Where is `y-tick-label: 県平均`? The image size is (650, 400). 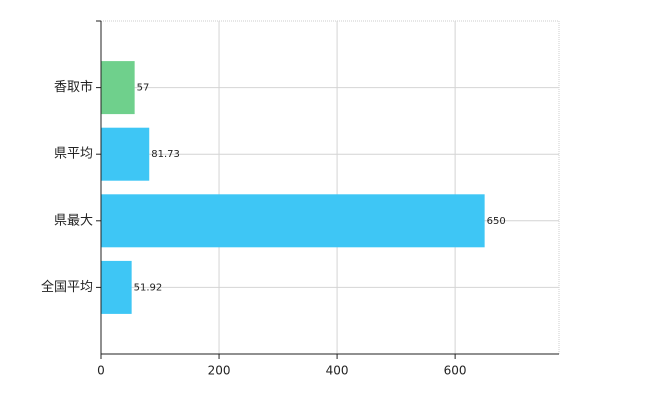
y-tick-label: 県平均 is located at coordinates (73, 154).